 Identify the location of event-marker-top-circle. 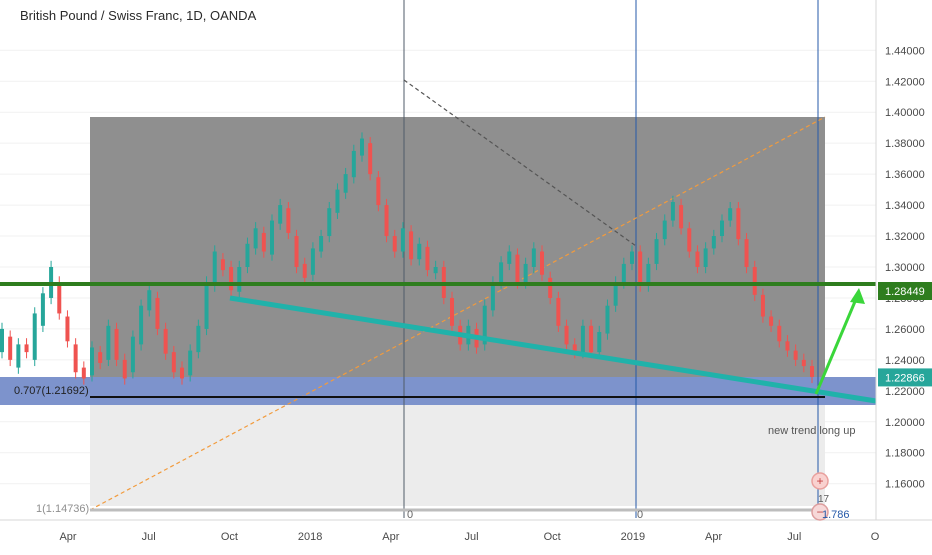
(820, 481).